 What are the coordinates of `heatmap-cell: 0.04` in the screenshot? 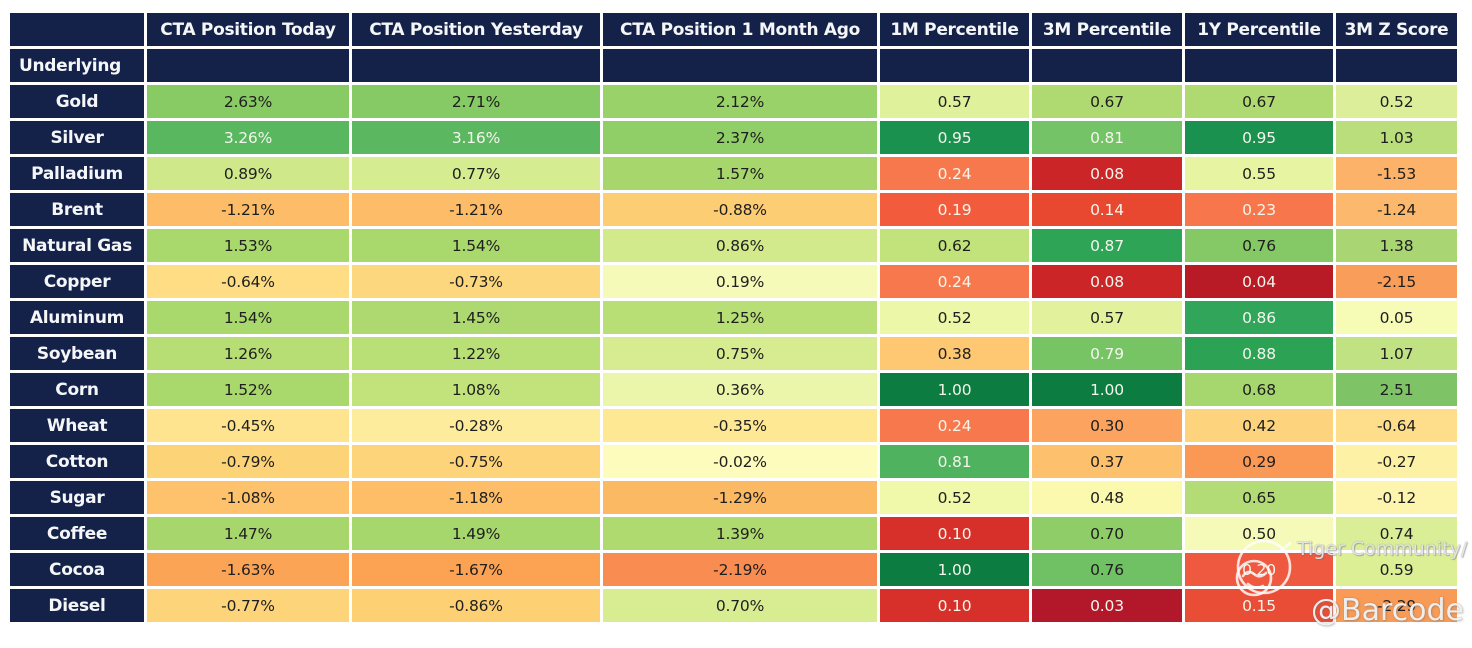 It's located at (1259, 281).